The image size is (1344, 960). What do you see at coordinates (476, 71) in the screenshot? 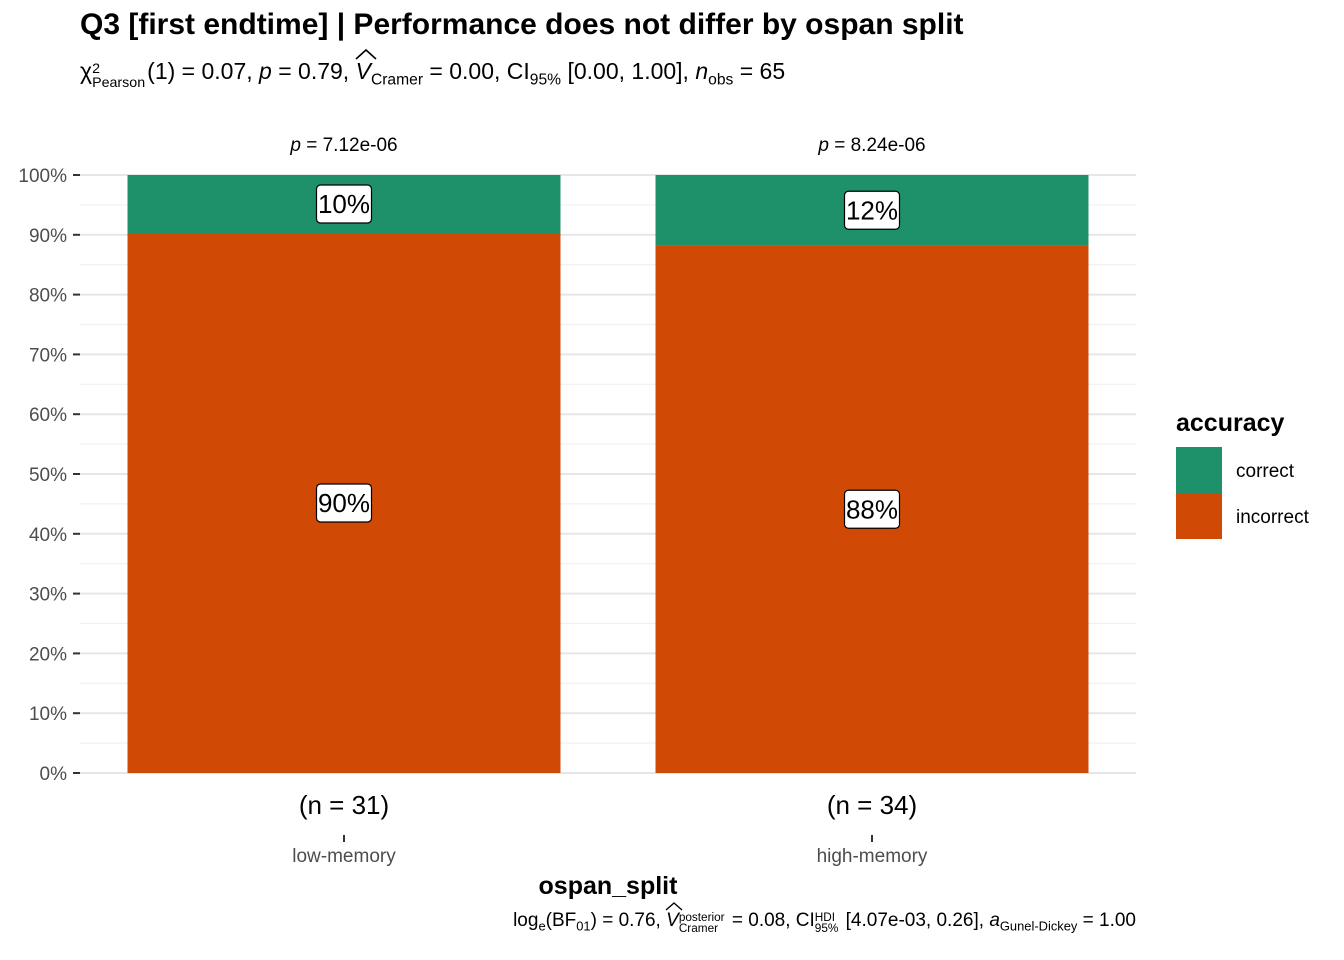
I see `subtitle-v-value: = 0.00, CI` at bounding box center [476, 71].